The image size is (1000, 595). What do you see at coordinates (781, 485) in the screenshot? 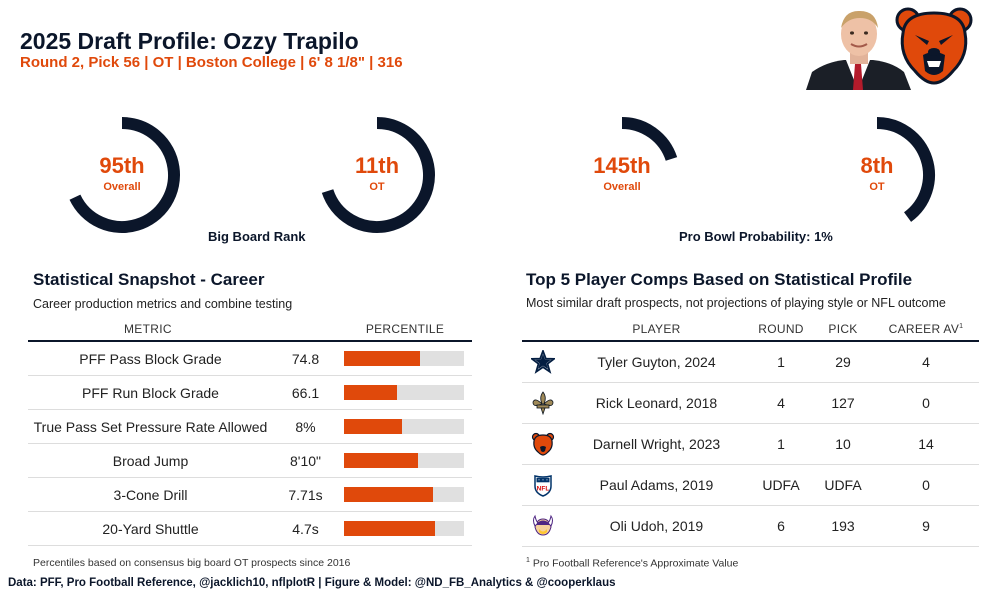
I see `comp-round: UDFA` at bounding box center [781, 485].